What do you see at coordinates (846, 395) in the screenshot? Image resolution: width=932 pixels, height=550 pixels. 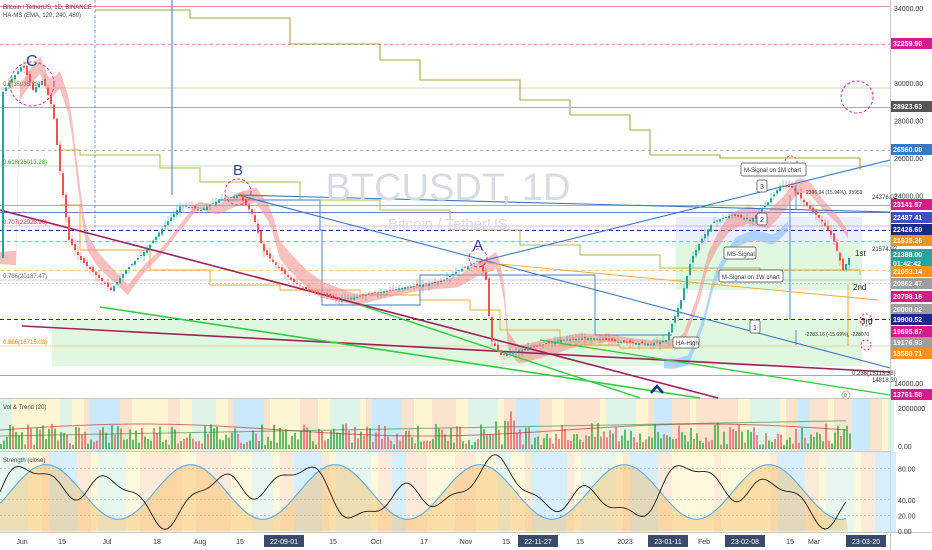 I see `marker-zero` at bounding box center [846, 395].